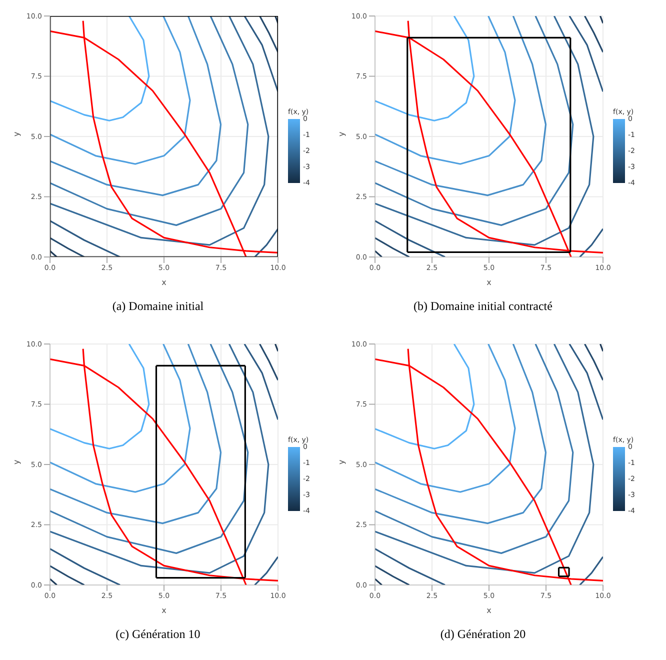 This screenshot has width=666, height=660. Describe the element at coordinates (158, 306) in the screenshot. I see `text: (a) Domaine initial` at that location.